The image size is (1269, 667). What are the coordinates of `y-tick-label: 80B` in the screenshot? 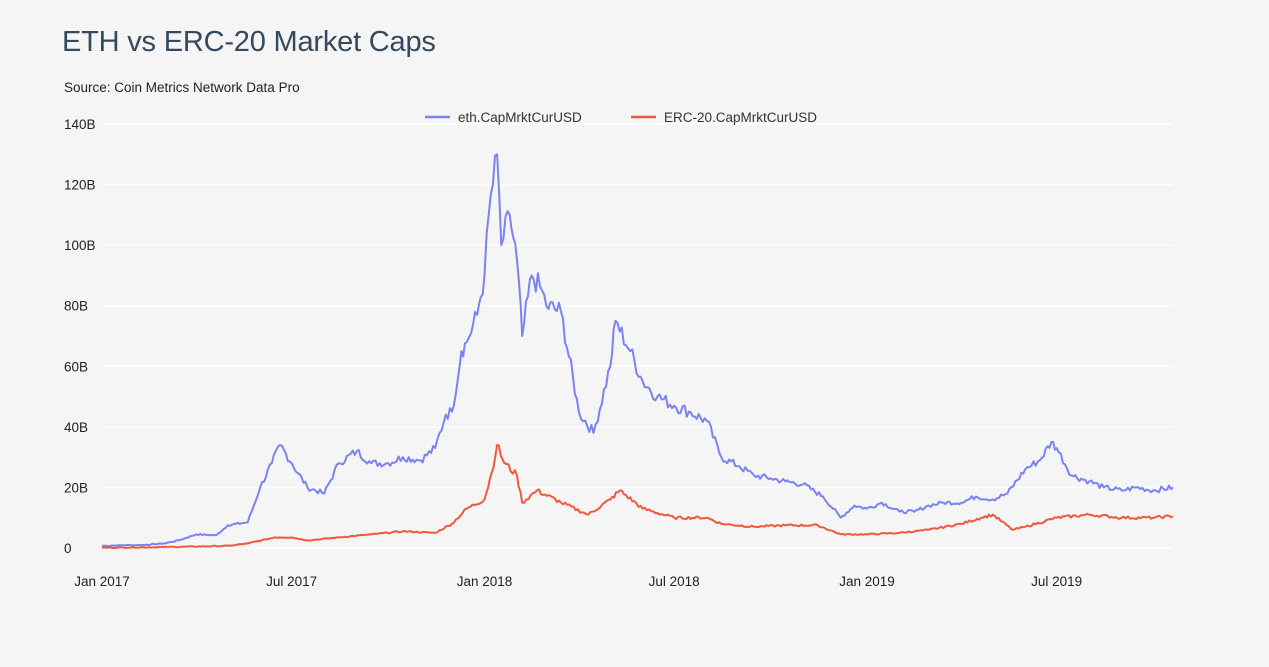 It's located at (76, 306).